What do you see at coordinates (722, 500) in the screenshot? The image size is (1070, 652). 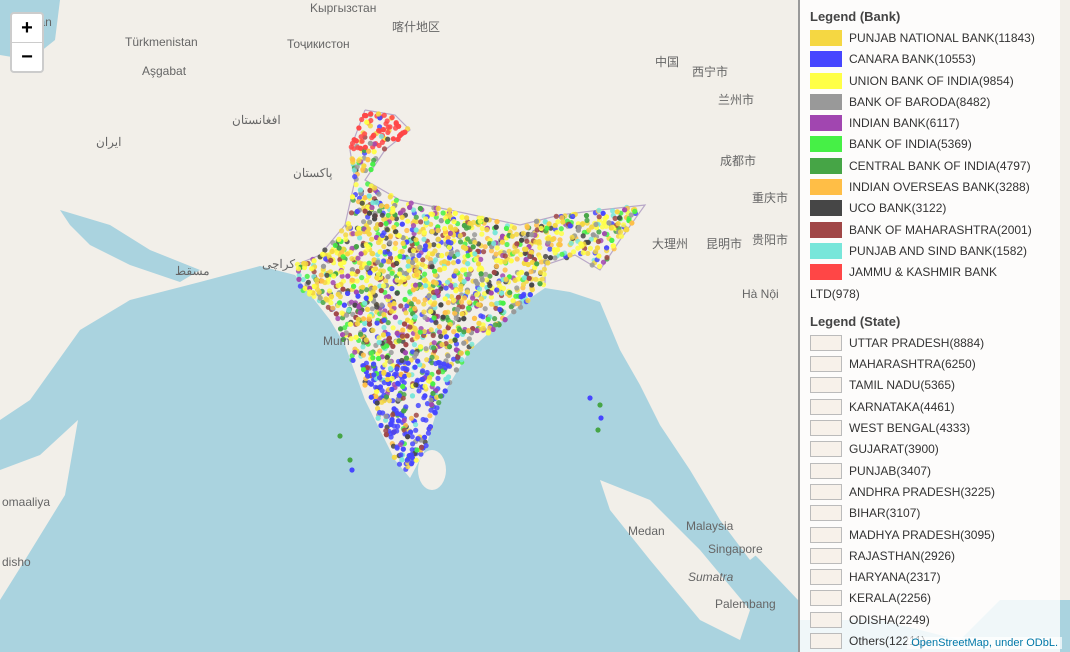 I see `malaysia` at bounding box center [722, 500].